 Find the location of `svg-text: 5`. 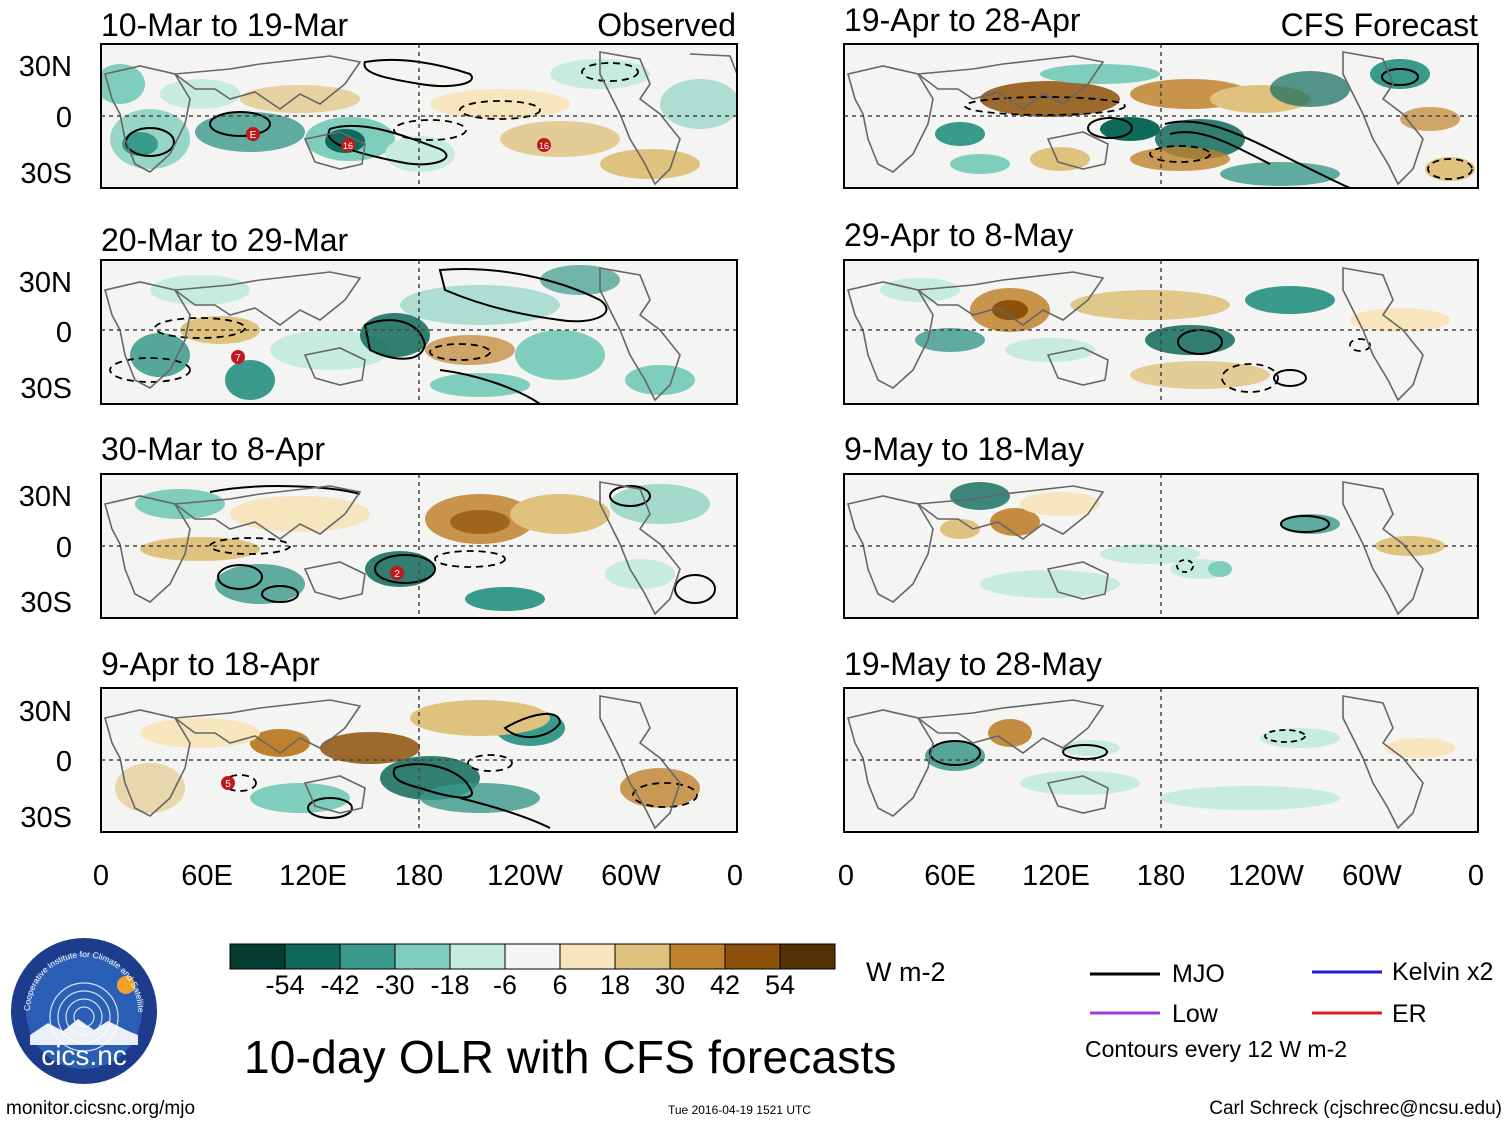

svg-text: 5 is located at coordinates (228, 784).